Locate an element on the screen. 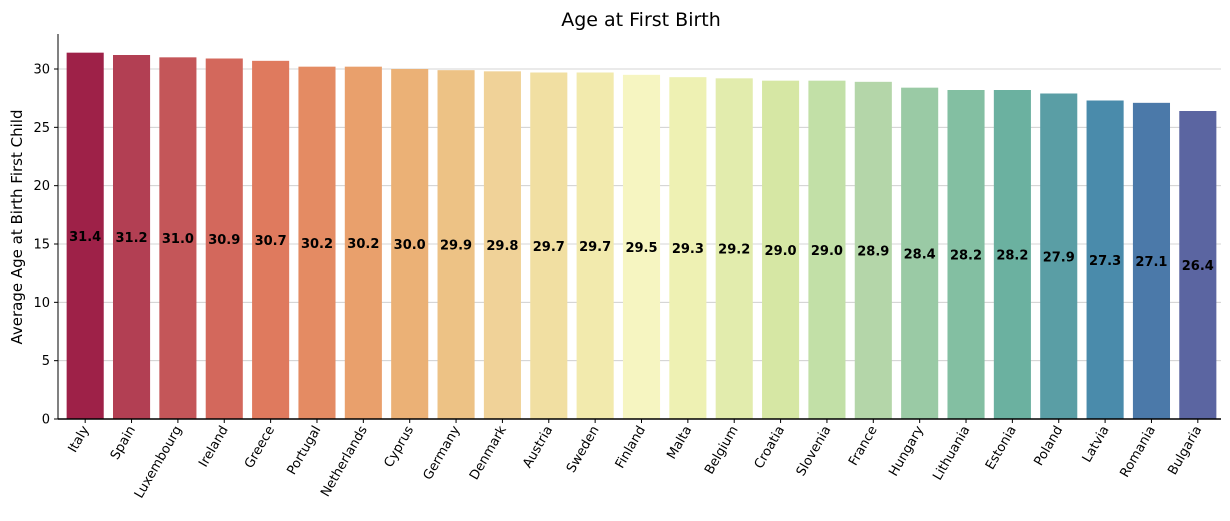  bar-slovenia is located at coordinates (827, 250).